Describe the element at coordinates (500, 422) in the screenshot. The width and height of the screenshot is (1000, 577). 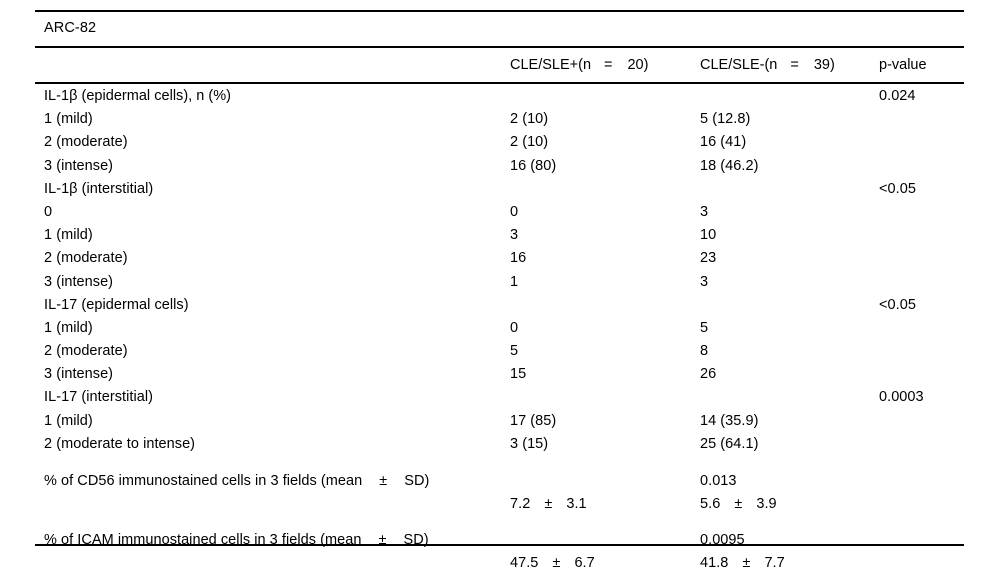
I see `table-row: 1 (mild) 17 (85) 14 (35.9)` at that location.